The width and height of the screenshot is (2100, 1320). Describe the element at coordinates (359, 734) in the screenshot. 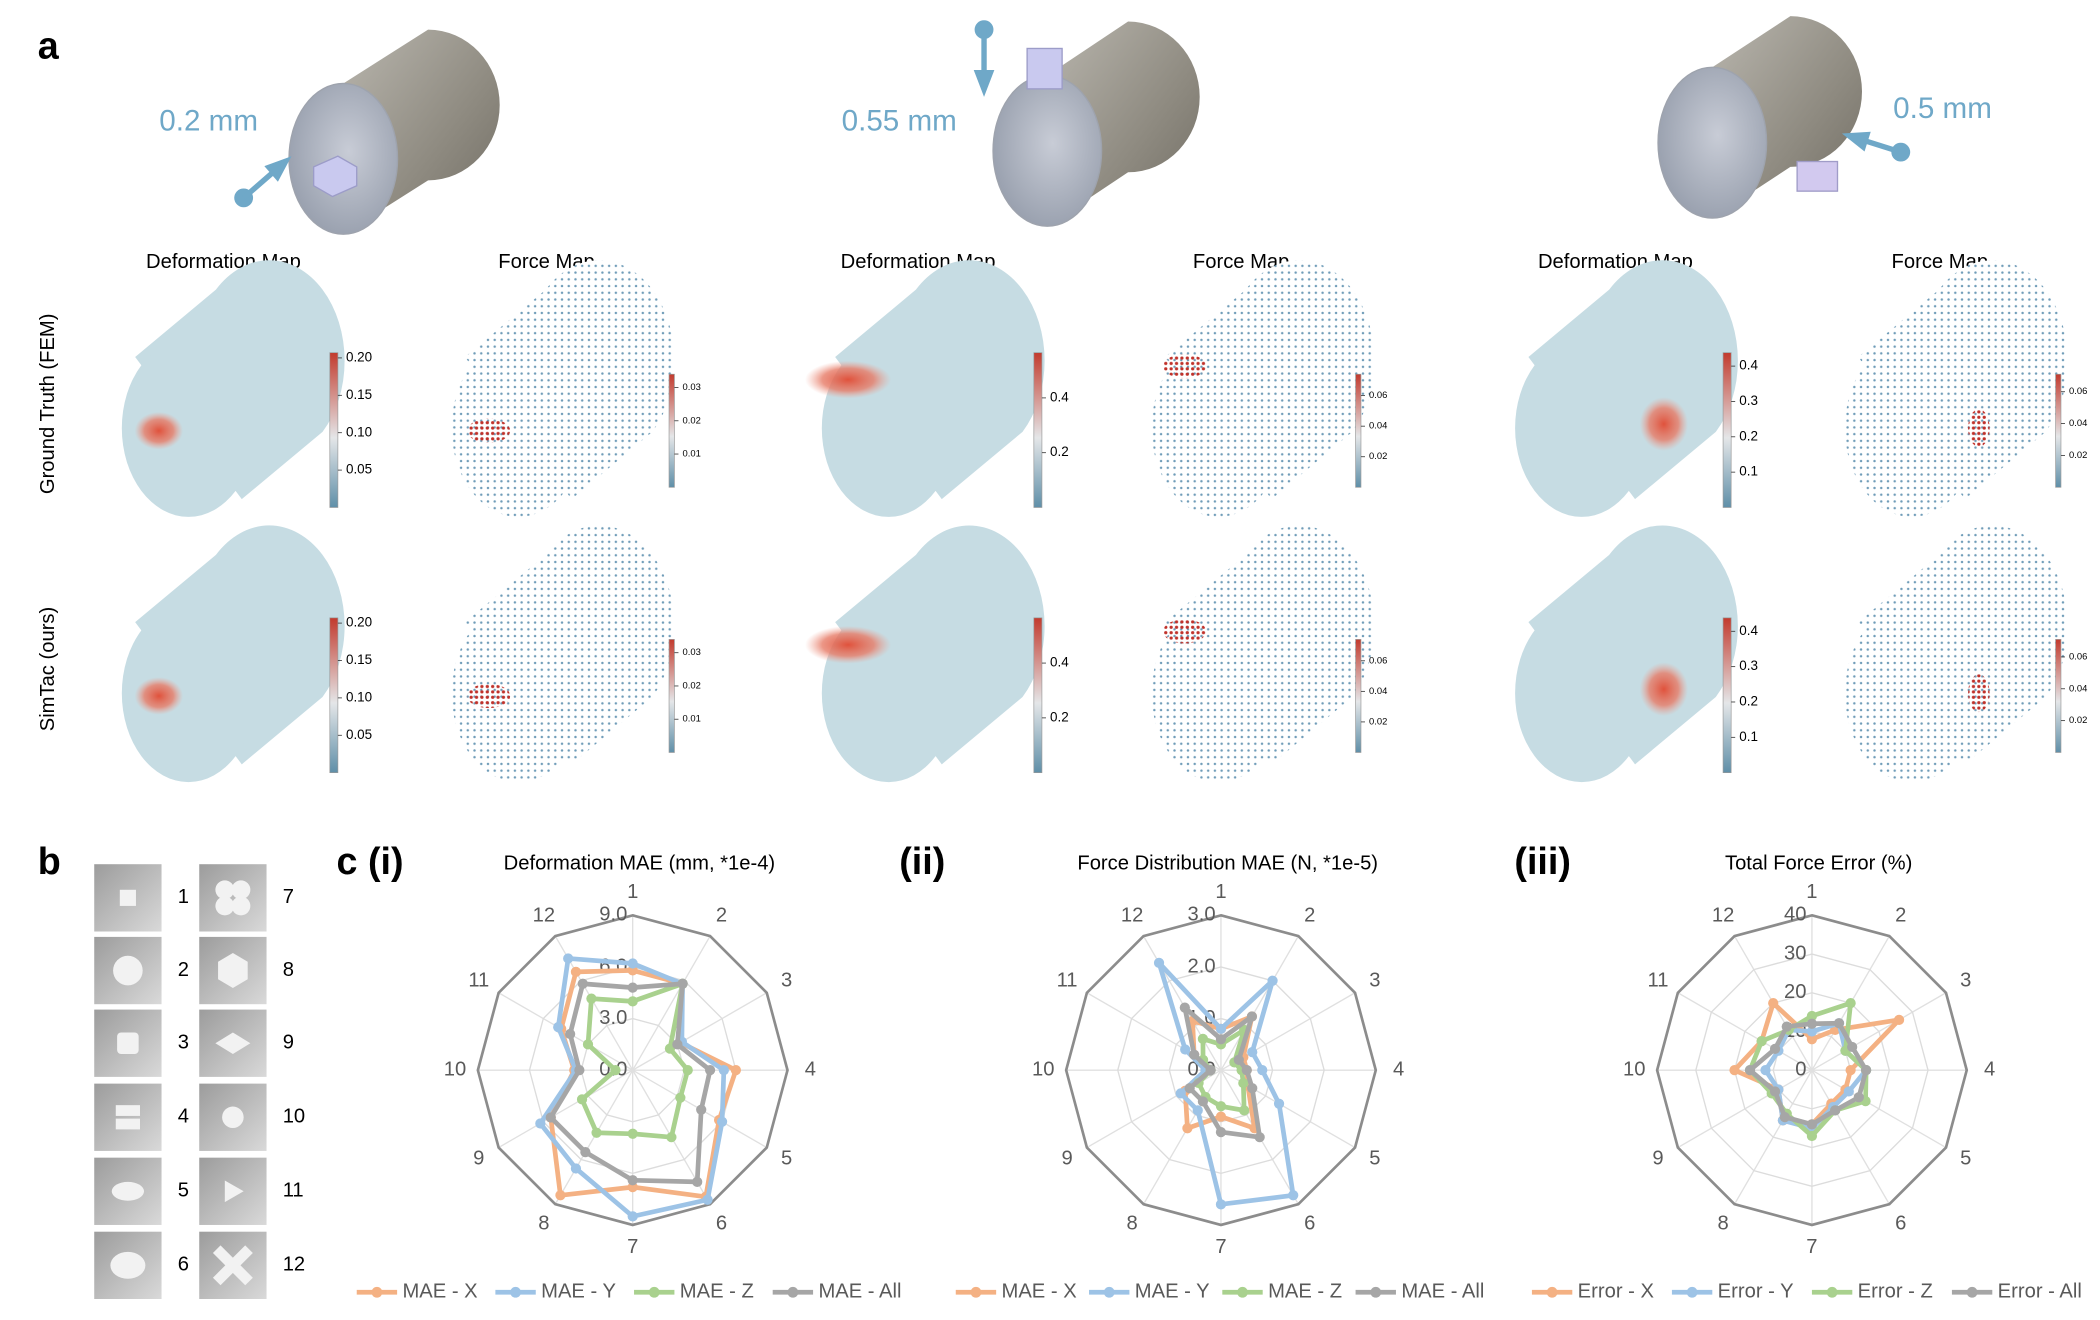

I see `colorbar-tick-label: 0.05` at that location.